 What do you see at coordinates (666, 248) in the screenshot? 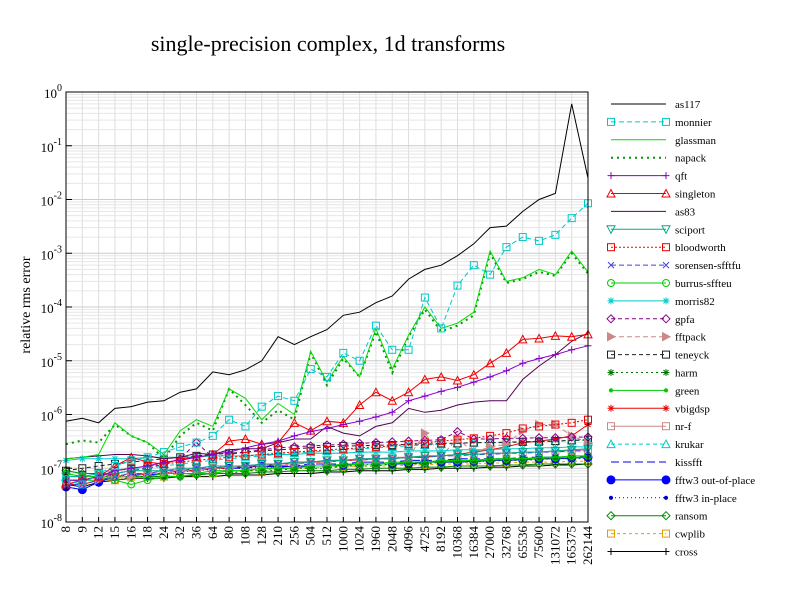
I see `legend-item: bloodworth` at bounding box center [666, 248].